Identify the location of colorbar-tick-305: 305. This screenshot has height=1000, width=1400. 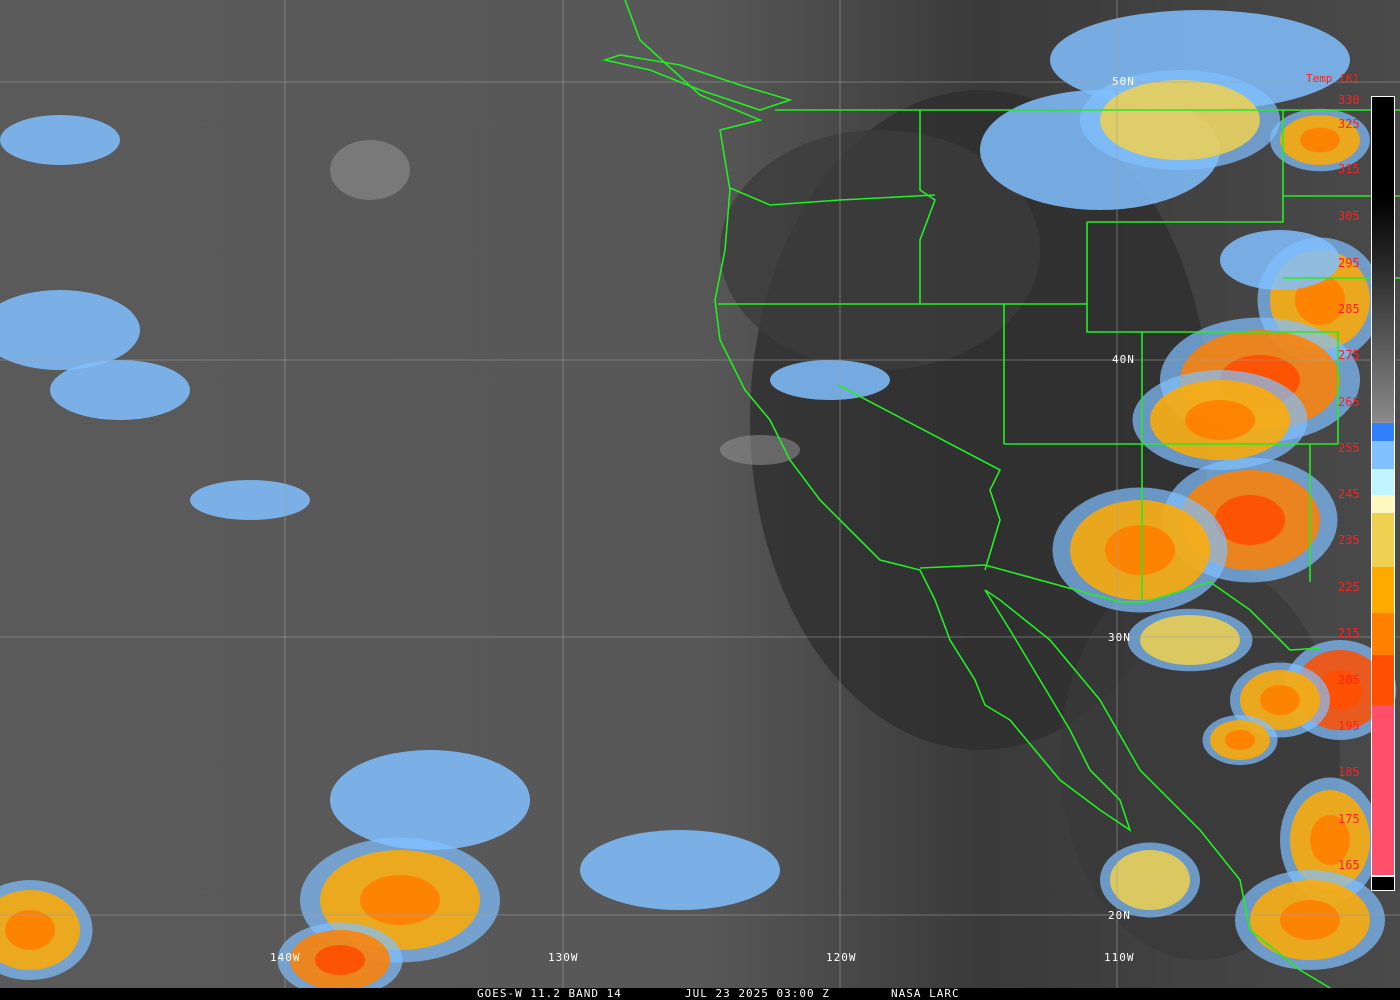
(1349, 216).